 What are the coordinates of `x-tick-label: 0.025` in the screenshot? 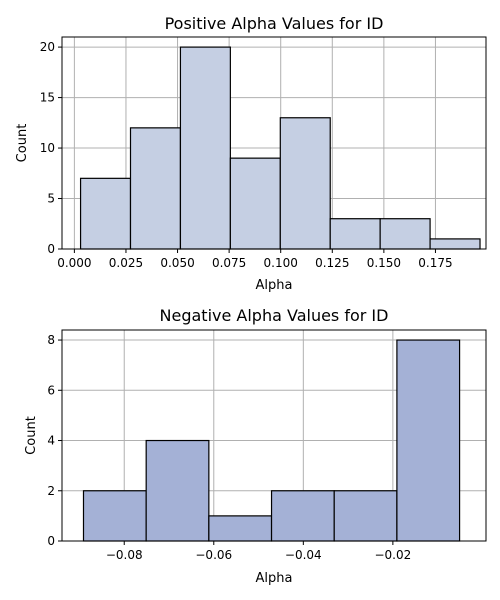 It's located at (126, 263).